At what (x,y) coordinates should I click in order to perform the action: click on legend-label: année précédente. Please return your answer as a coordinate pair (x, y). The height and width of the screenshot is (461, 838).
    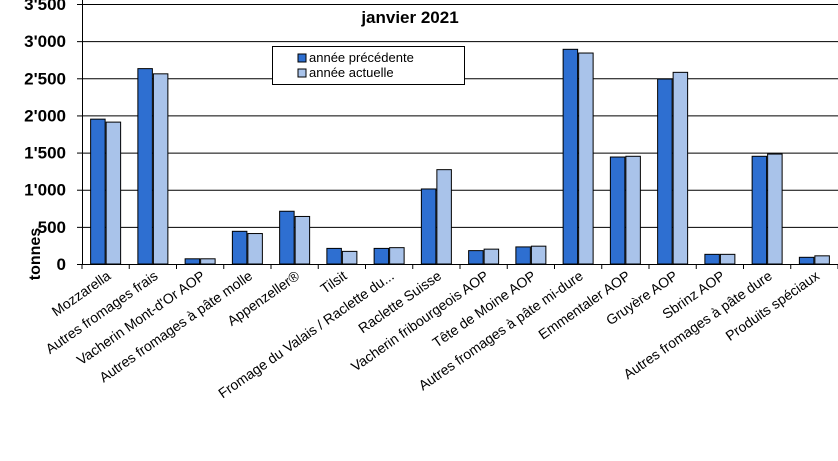
    Looking at the image, I should click on (361, 57).